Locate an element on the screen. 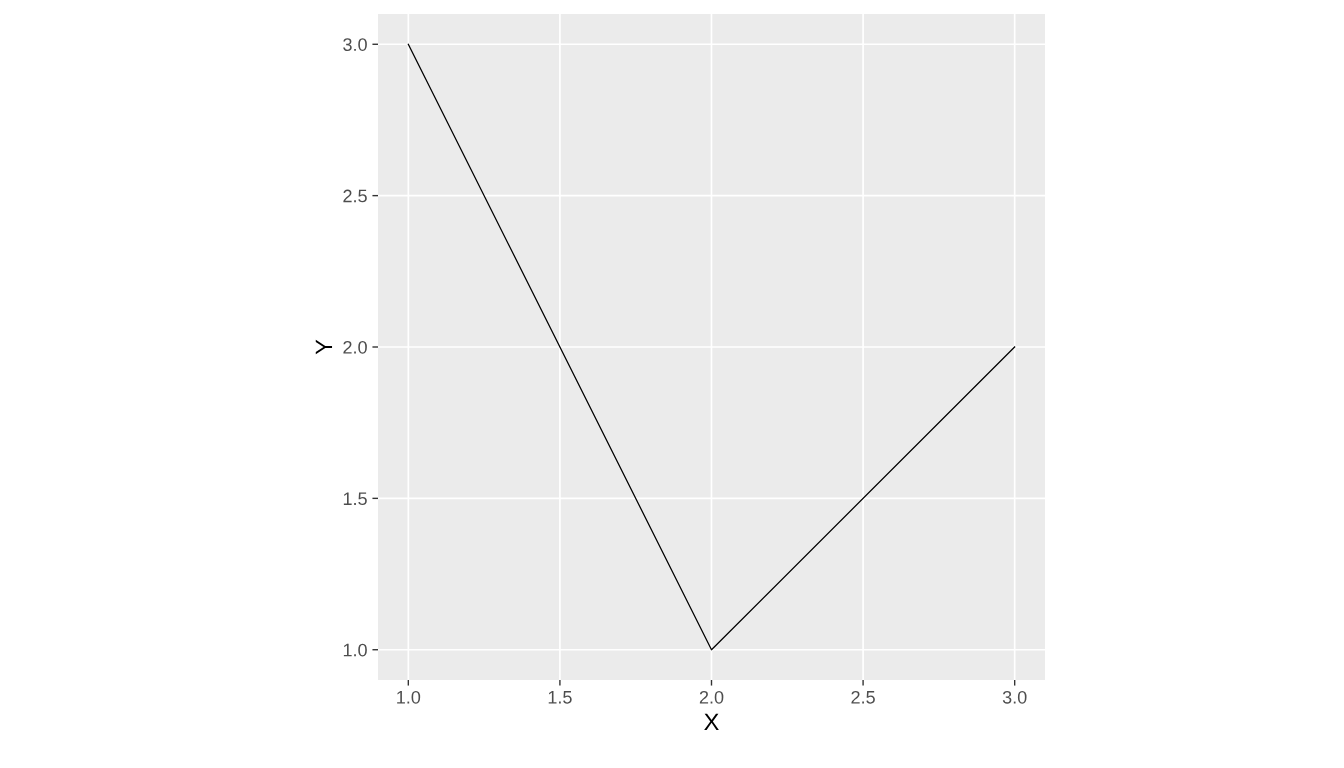  x-tick-label: 3.0 is located at coordinates (1014, 697).